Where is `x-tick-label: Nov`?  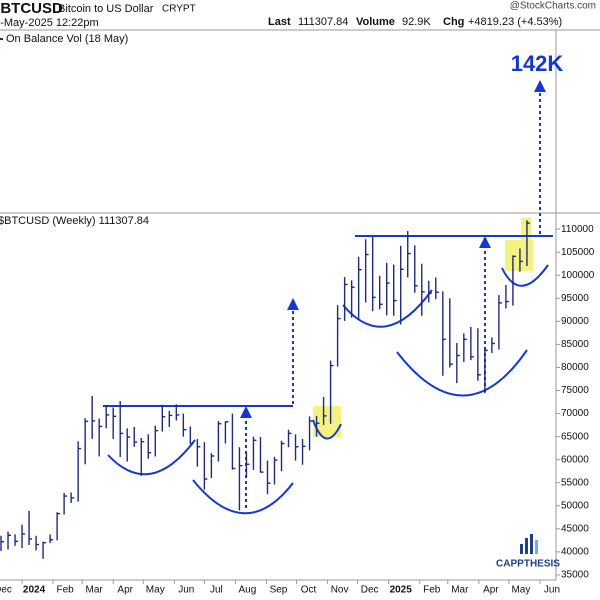 x-tick-label: Nov is located at coordinates (340, 590).